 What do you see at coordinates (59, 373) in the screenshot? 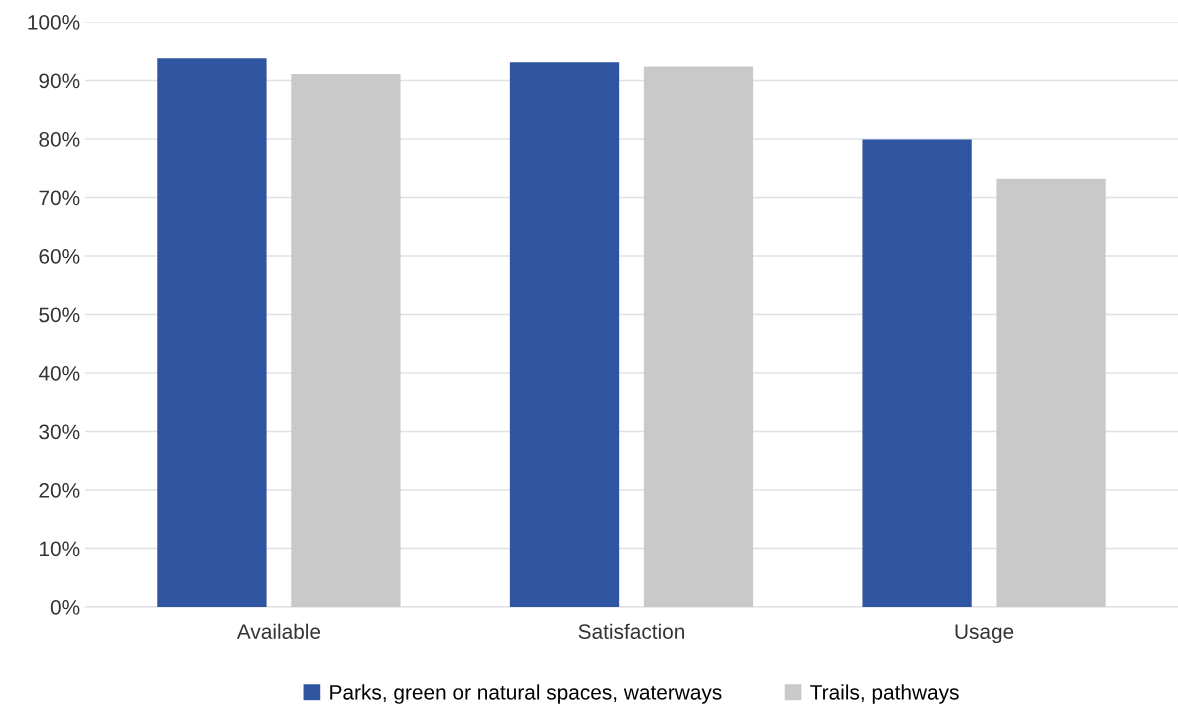
I see `y-tick-label: 40%` at bounding box center [59, 373].